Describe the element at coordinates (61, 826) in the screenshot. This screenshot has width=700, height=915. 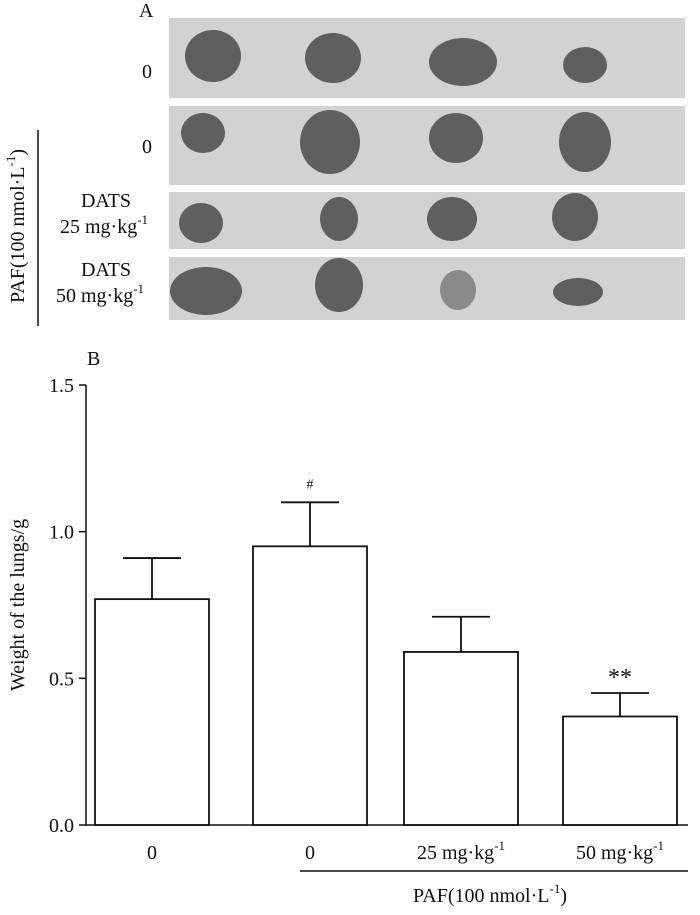
I see `y-tick-label: 0.0` at that location.